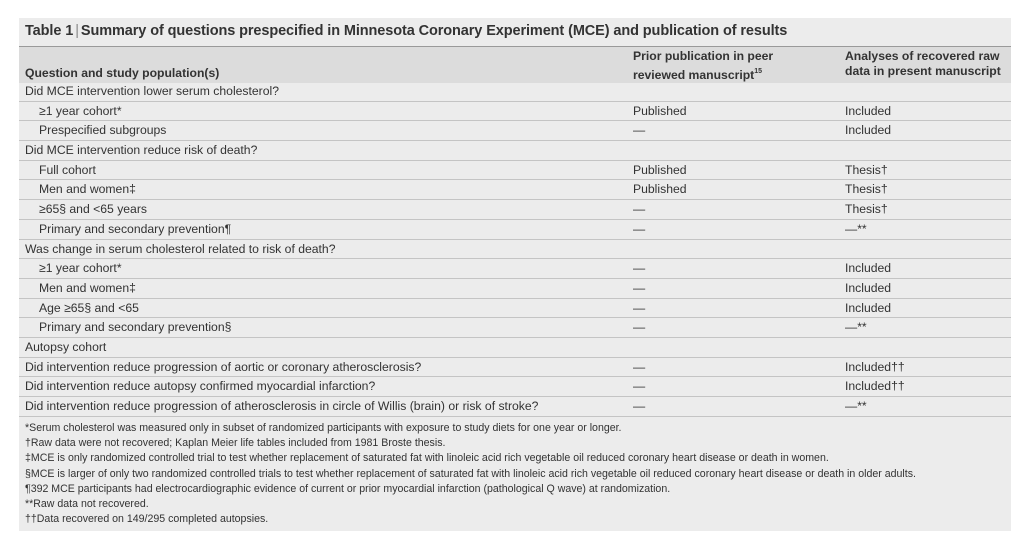  What do you see at coordinates (515, 269) in the screenshot?
I see `table-row: ≥1 year cohort* — Included` at bounding box center [515, 269].